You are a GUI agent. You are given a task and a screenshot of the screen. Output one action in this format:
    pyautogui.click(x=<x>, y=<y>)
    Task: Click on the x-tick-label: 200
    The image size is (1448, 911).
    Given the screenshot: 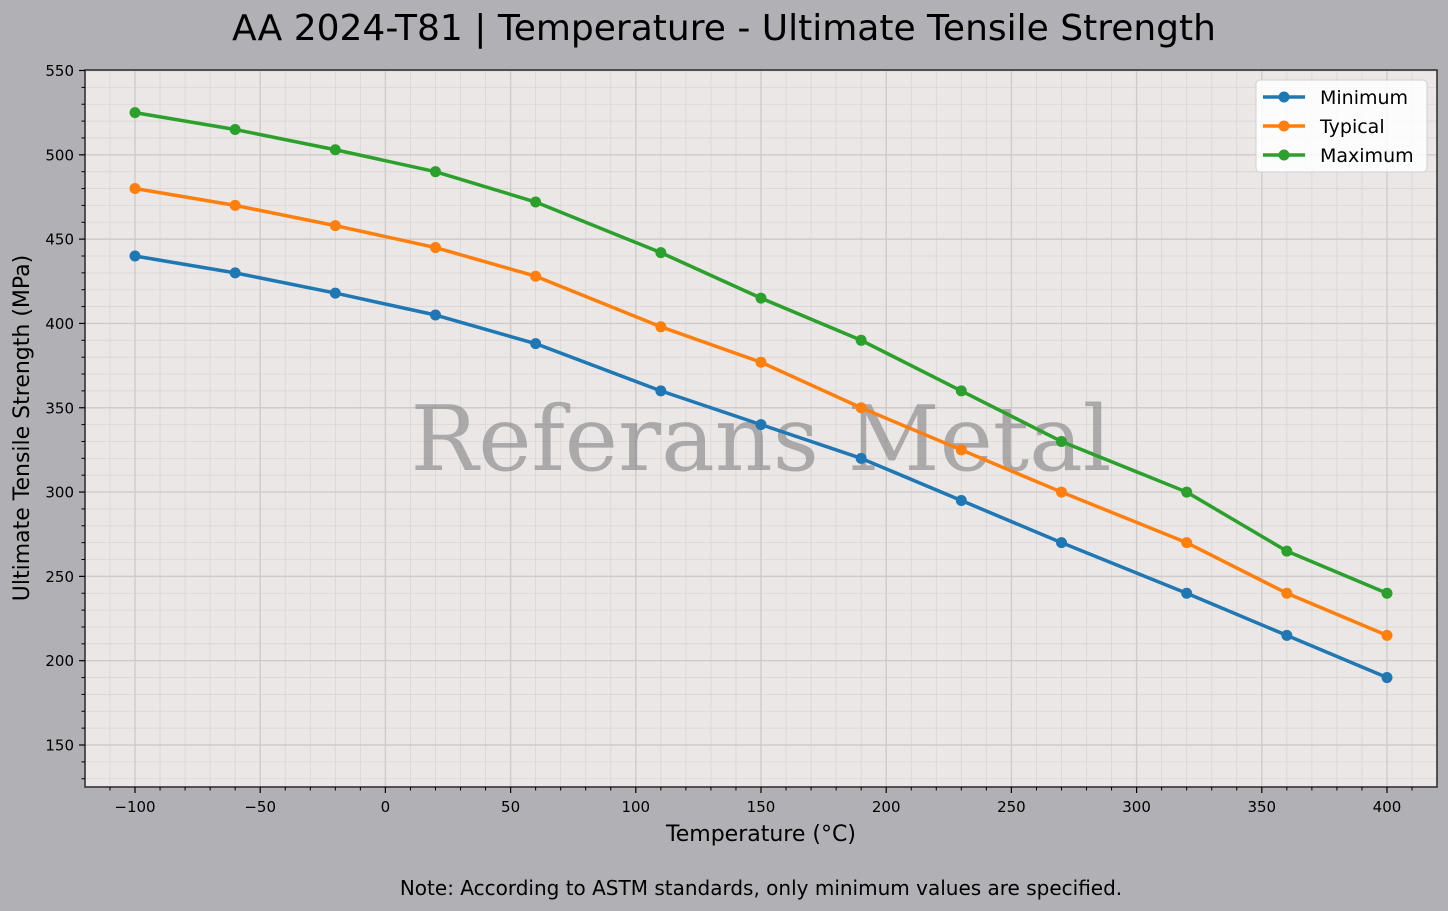 What is the action you would take?
    pyautogui.click(x=886, y=807)
    